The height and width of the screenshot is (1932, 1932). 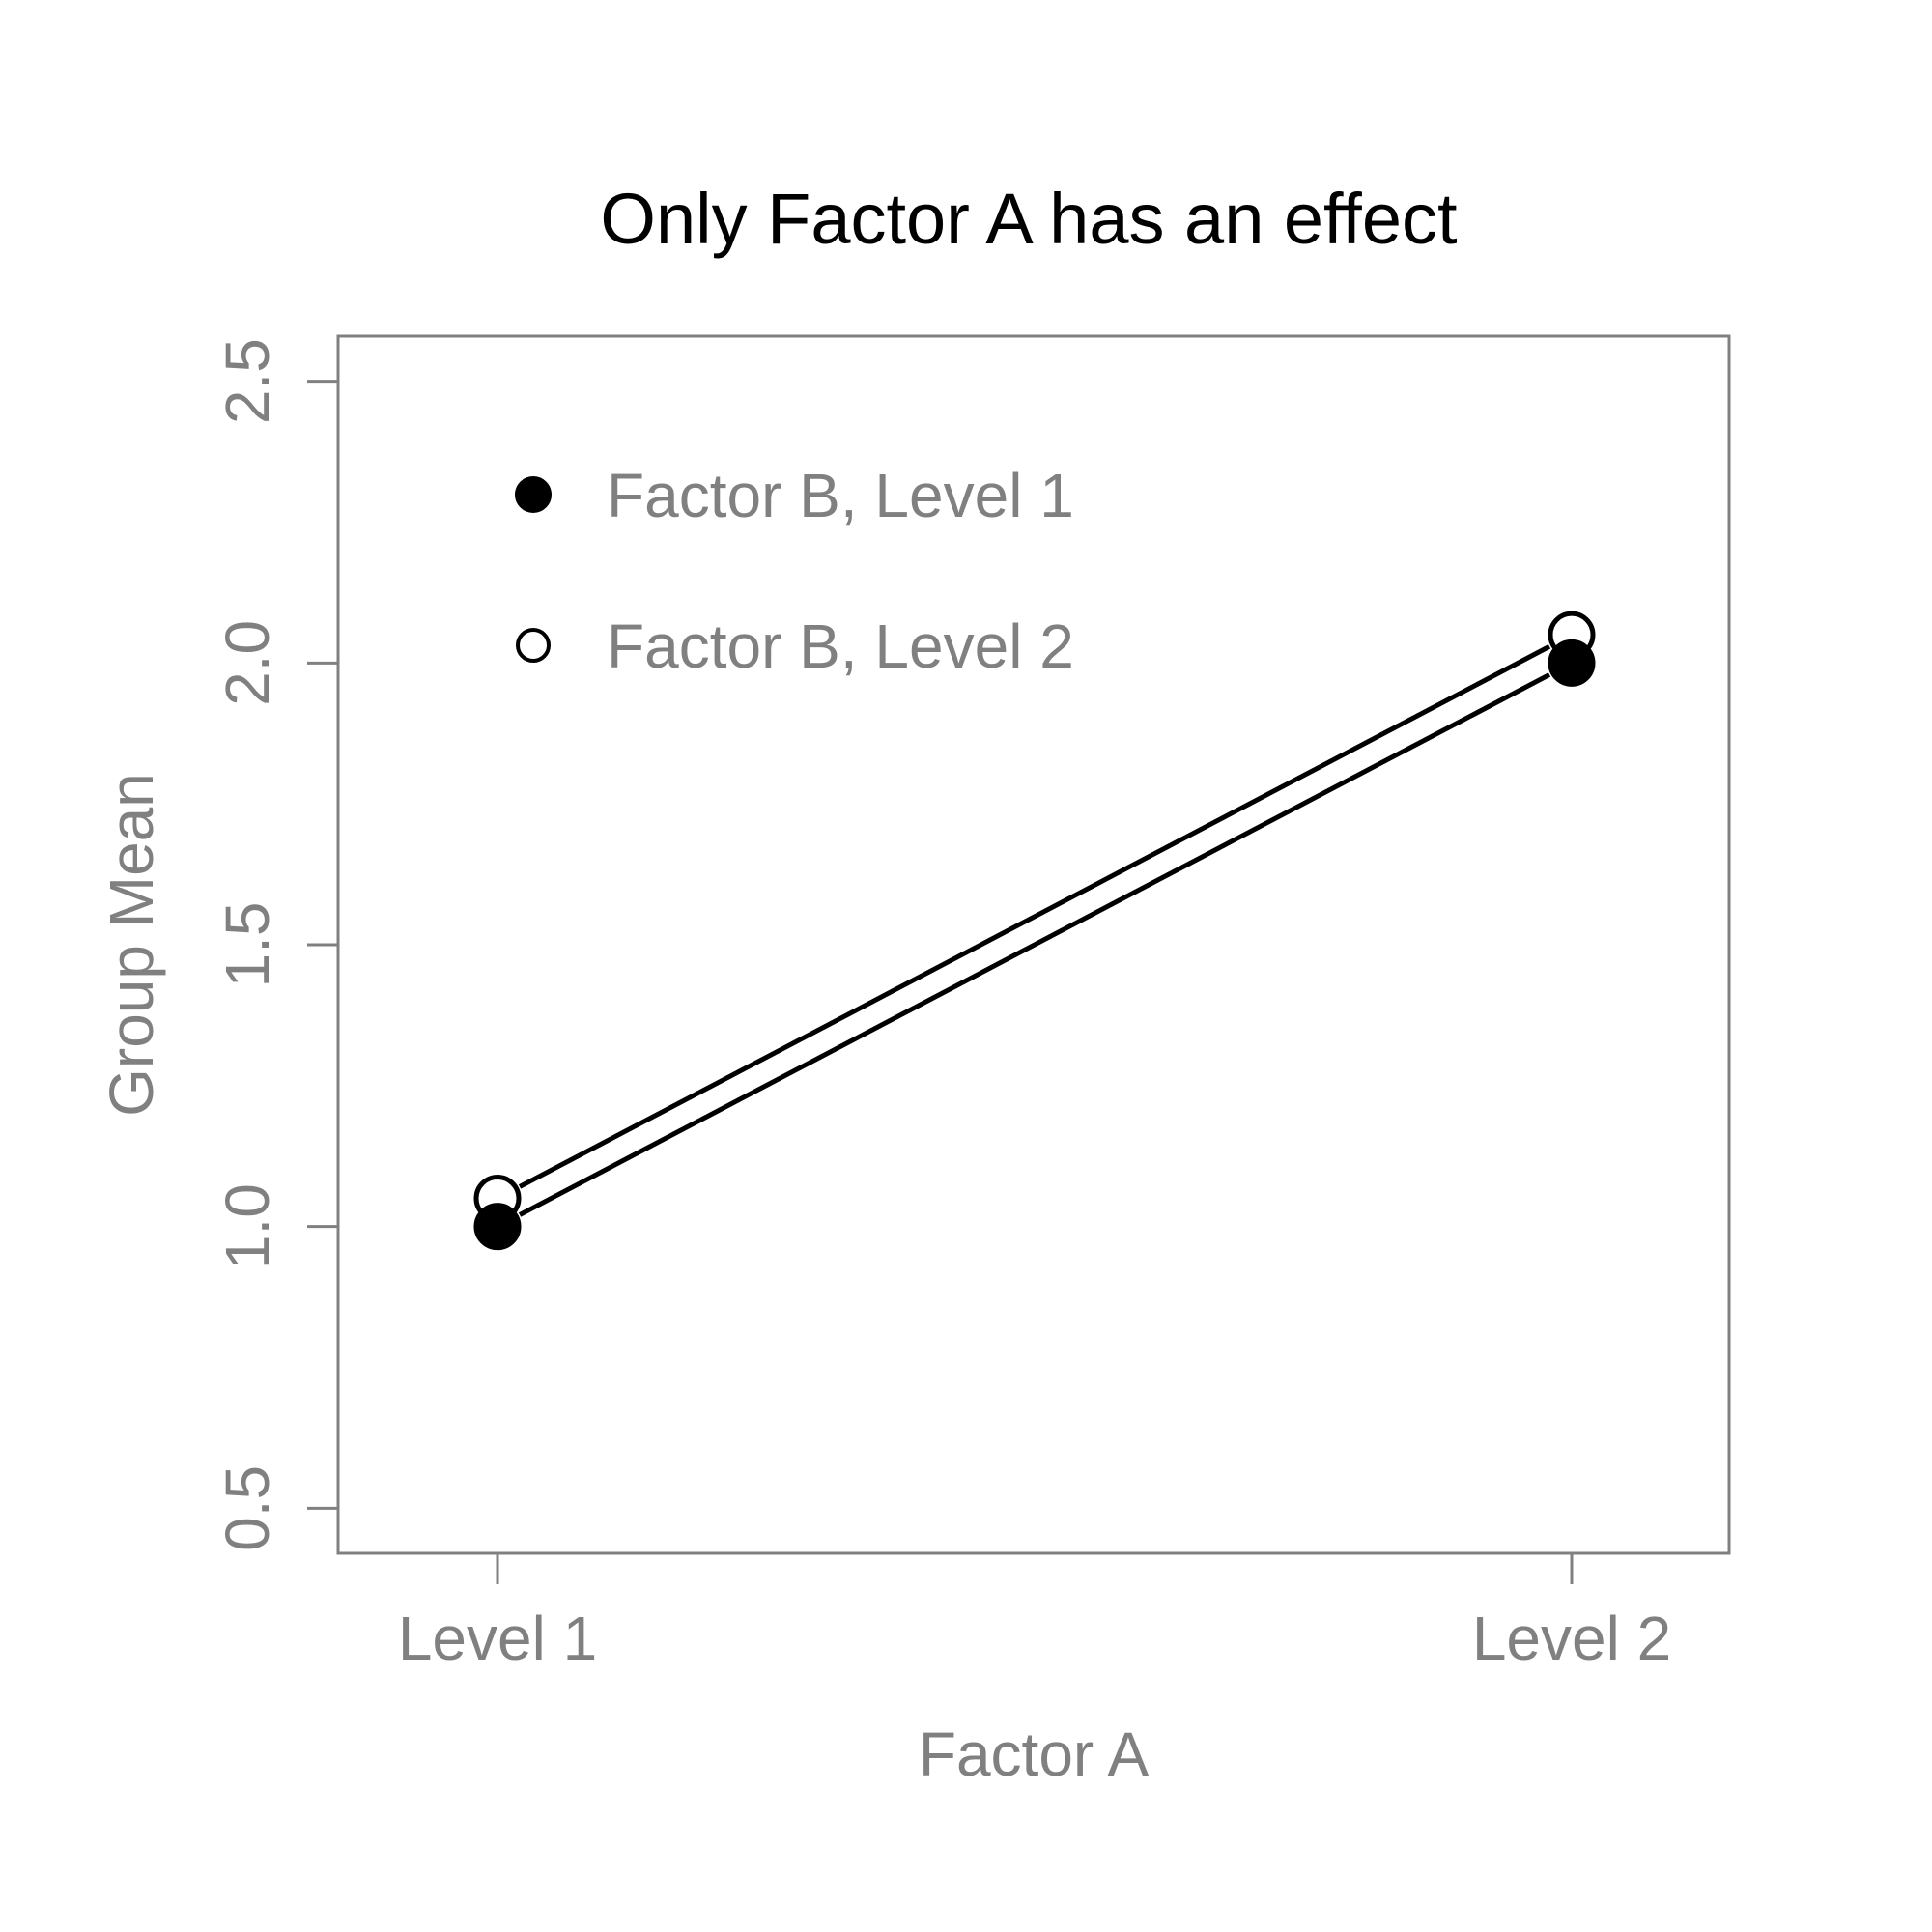 I want to click on x-axis: Level 1 Level 2, so click(x=1034, y=1613).